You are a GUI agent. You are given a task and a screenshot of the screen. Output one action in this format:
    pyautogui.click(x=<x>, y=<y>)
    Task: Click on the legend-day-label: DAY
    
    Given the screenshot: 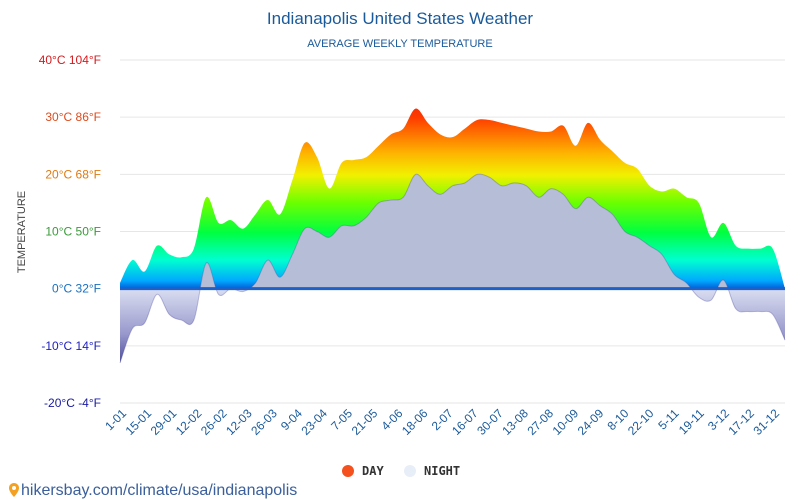 What is the action you would take?
    pyautogui.click(x=373, y=471)
    